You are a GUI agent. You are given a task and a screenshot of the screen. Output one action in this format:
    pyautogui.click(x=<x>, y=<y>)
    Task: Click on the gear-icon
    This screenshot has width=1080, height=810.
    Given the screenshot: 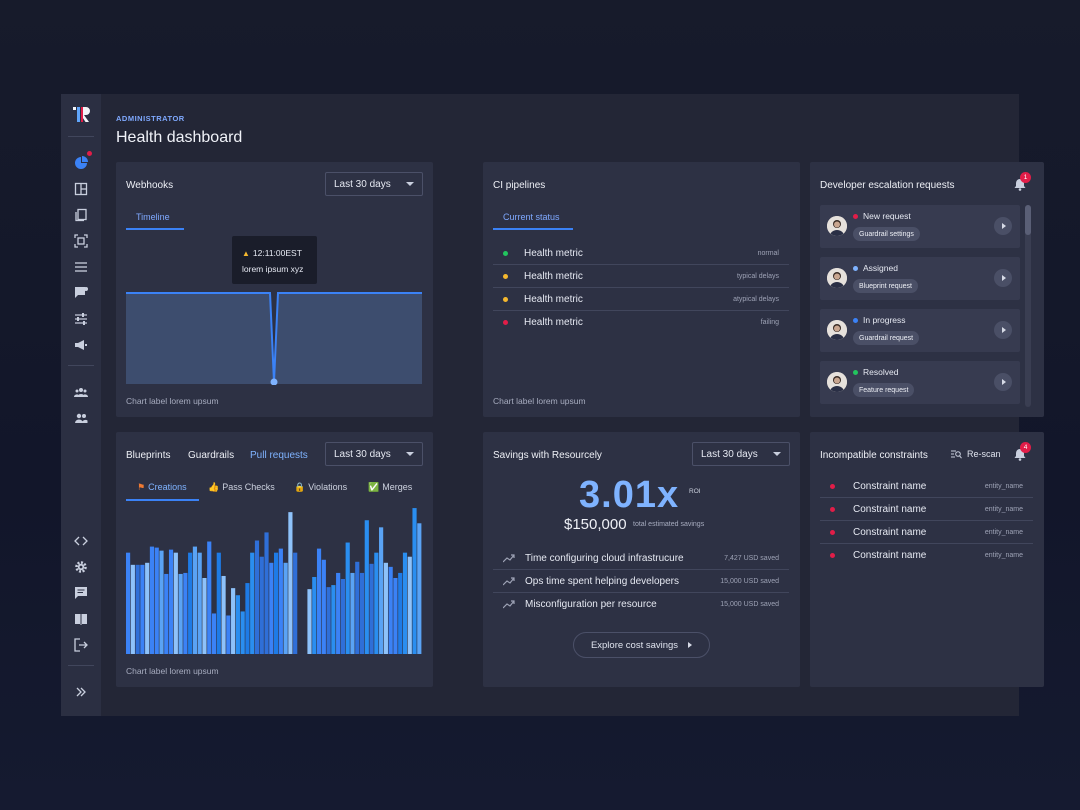 What is the action you would take?
    pyautogui.click(x=81, y=567)
    